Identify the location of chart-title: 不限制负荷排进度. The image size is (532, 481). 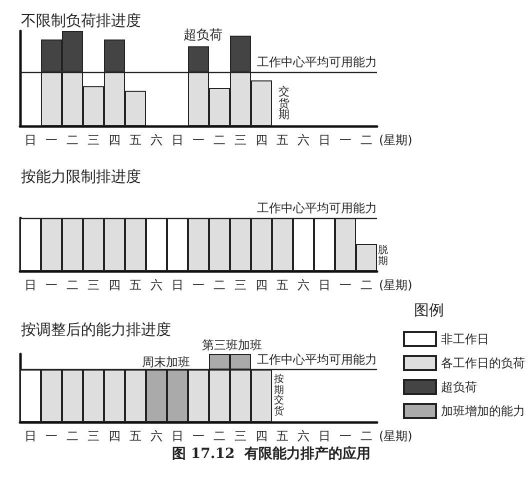
(81, 21).